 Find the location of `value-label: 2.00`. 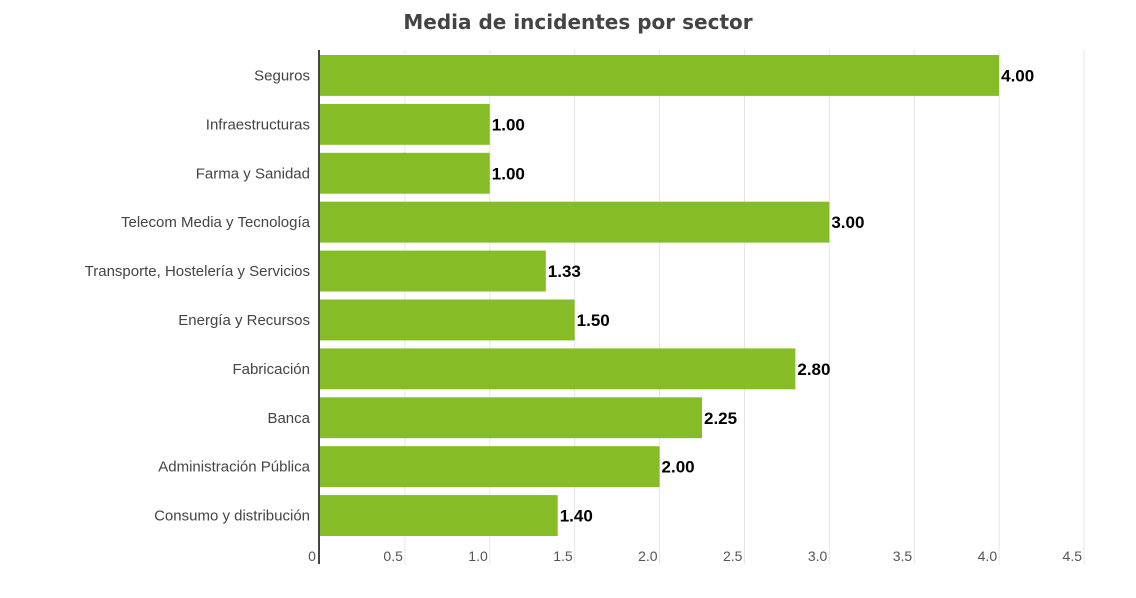

value-label: 2.00 is located at coordinates (678, 467).